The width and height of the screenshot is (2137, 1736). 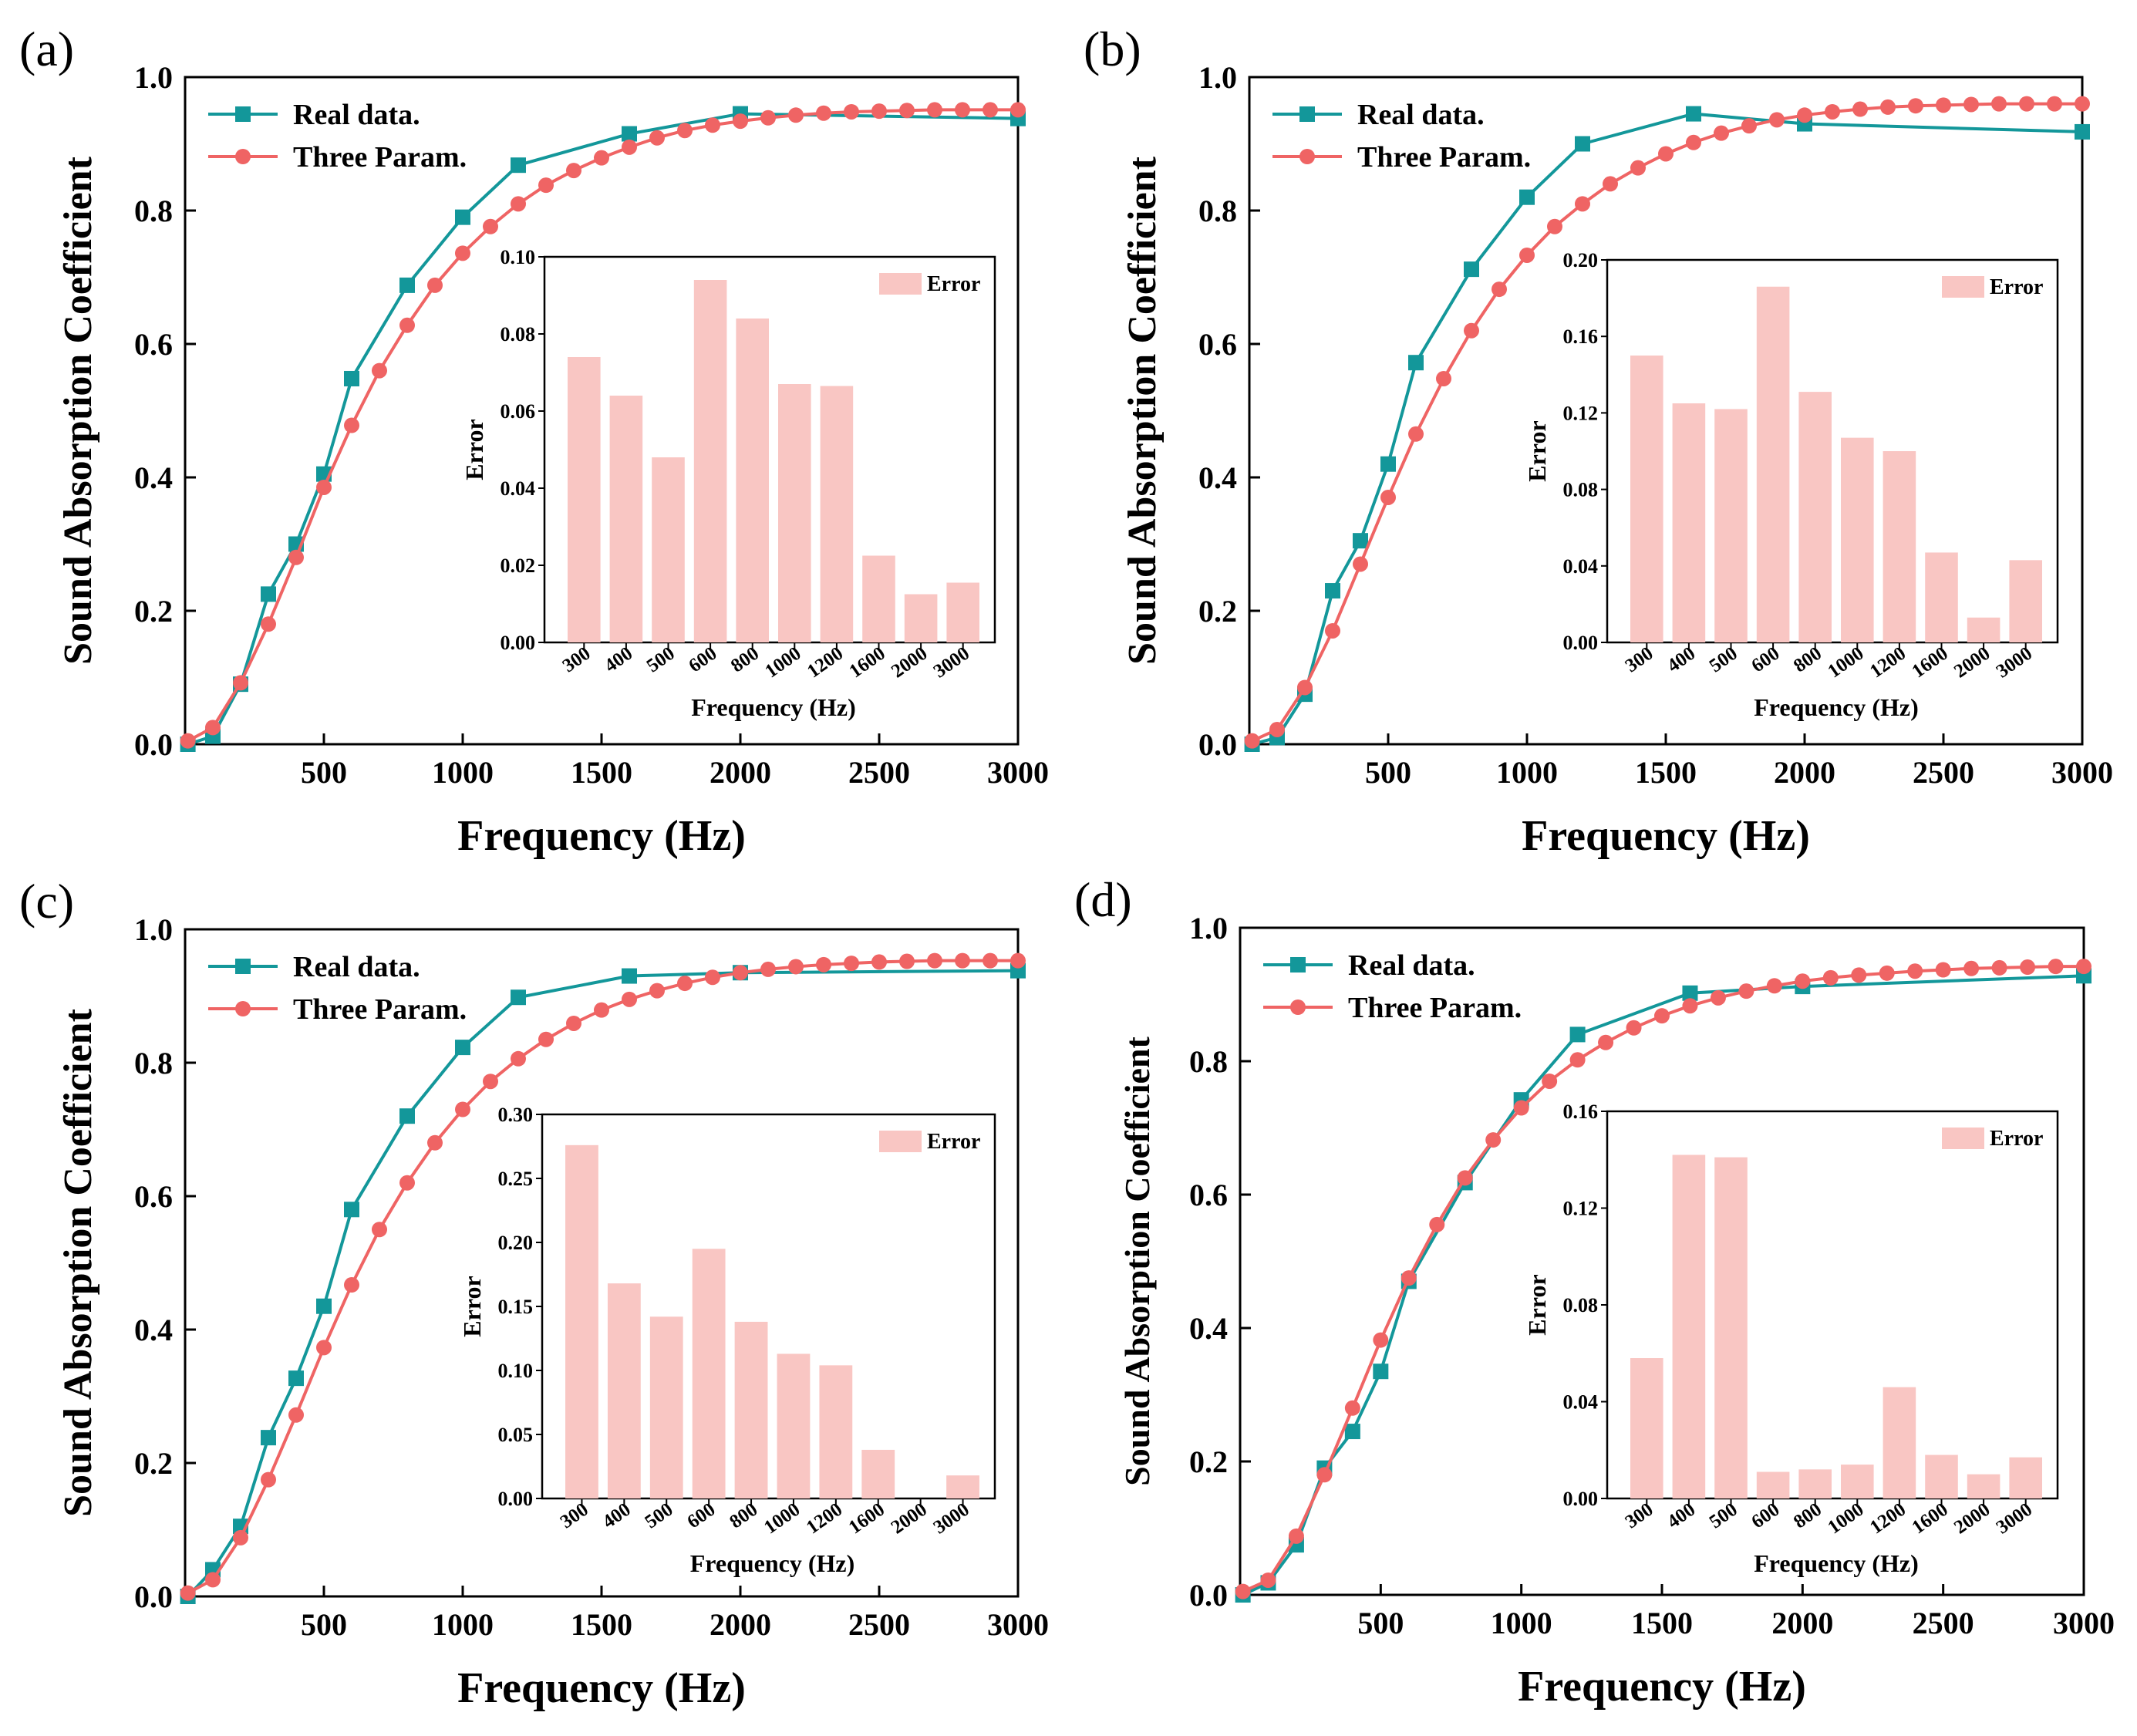 What do you see at coordinates (1581, 260) in the screenshot?
I see `inset-y-tick-label: 0.20` at bounding box center [1581, 260].